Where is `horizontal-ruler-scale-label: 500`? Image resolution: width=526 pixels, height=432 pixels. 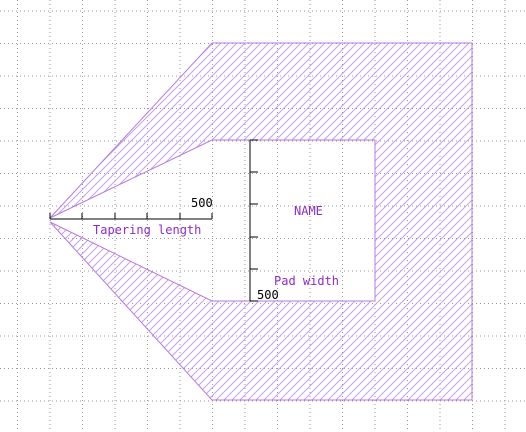
horizontal-ruler-scale-label: 500 is located at coordinates (202, 203).